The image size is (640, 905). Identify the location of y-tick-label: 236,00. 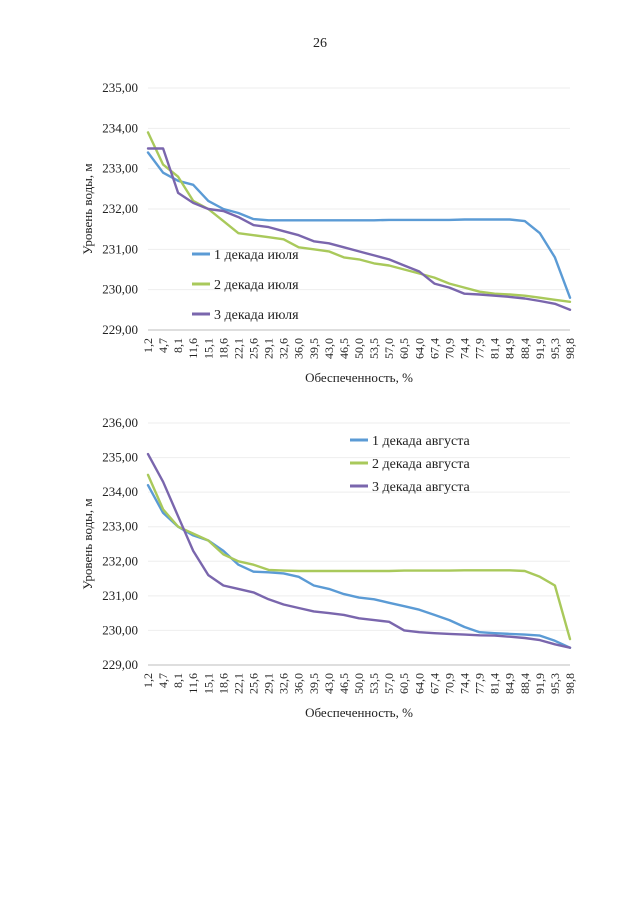
(120, 422).